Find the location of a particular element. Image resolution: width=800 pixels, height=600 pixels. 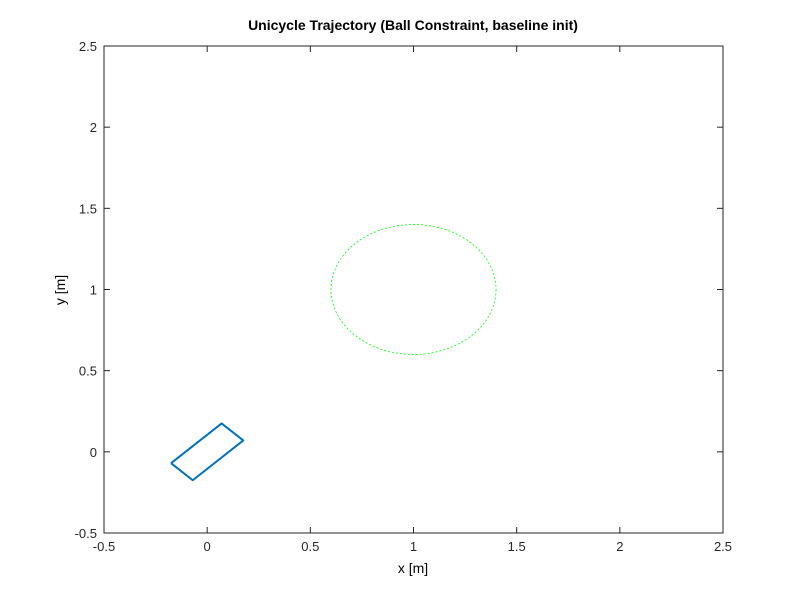

x-axis-label: x [m] is located at coordinates (413, 568).